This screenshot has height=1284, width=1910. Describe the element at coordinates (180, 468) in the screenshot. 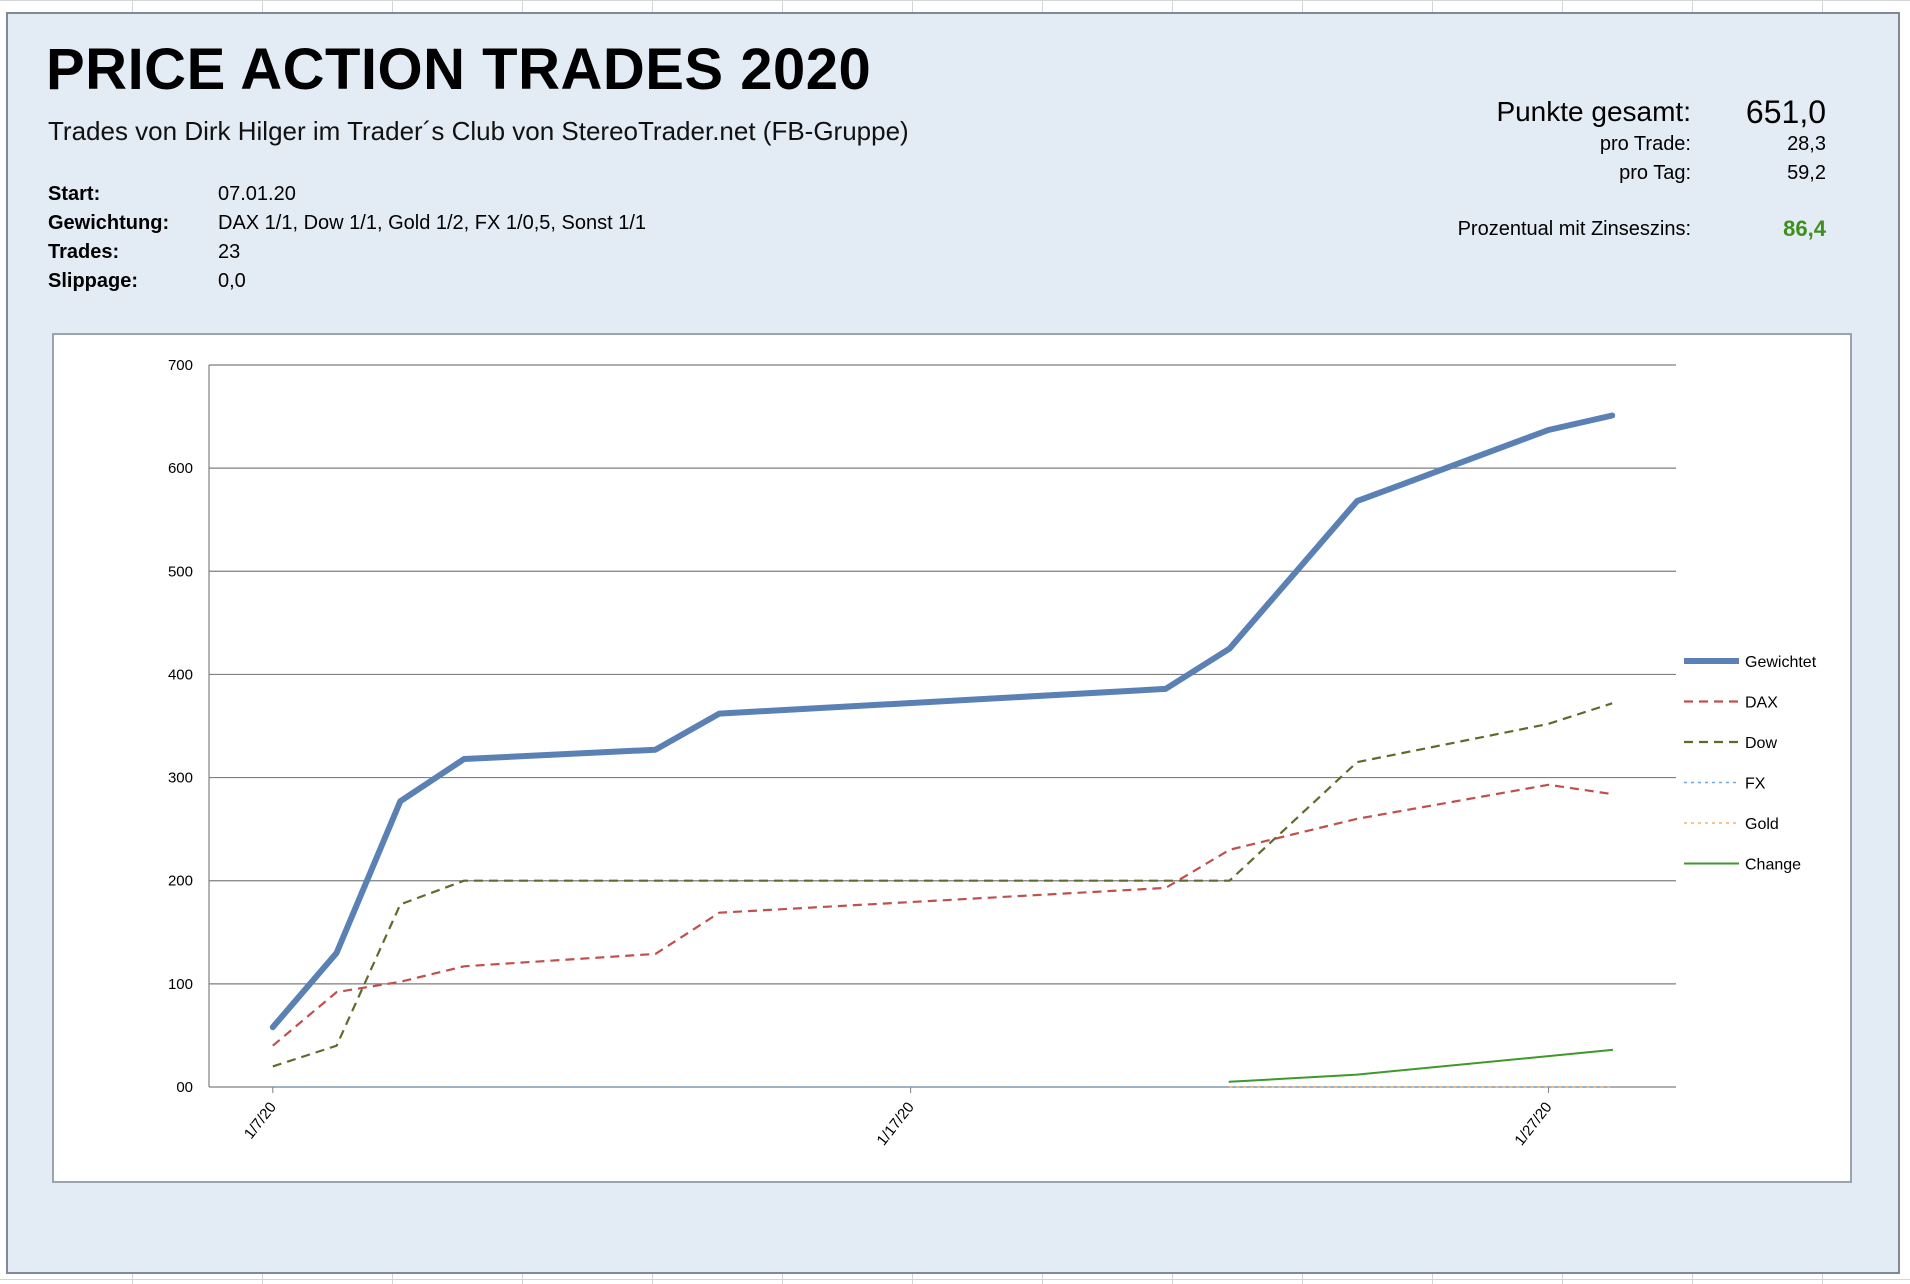

I see `y-tick-label: 600` at that location.